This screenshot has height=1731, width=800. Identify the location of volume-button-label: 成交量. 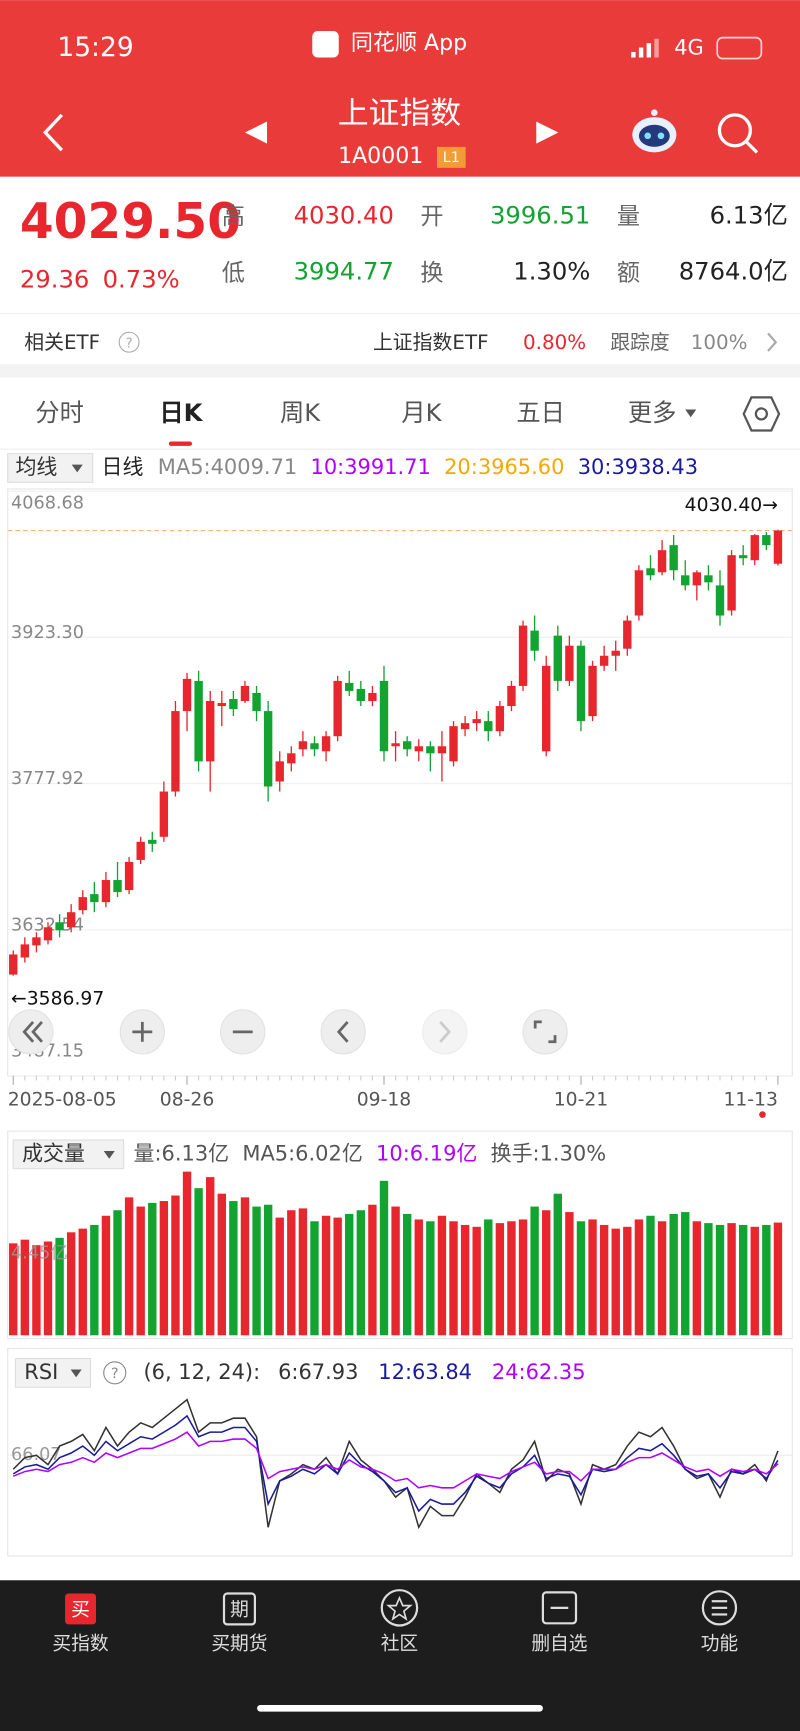
(53, 1153).